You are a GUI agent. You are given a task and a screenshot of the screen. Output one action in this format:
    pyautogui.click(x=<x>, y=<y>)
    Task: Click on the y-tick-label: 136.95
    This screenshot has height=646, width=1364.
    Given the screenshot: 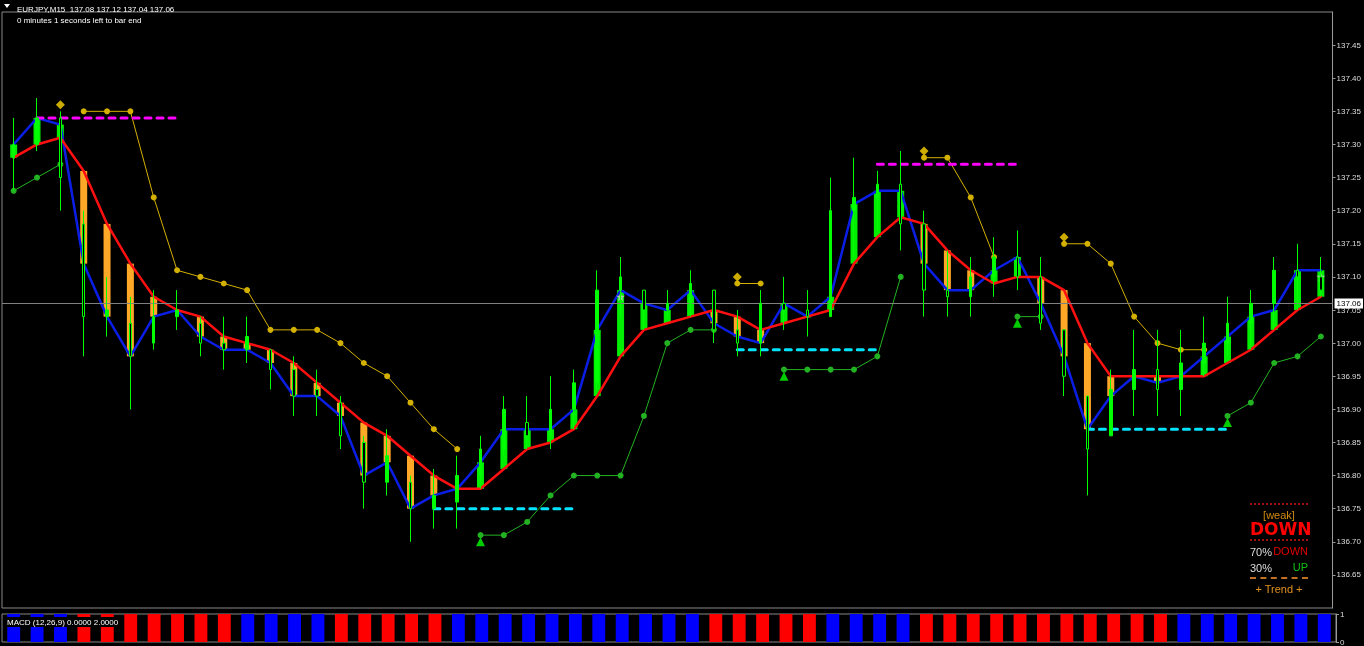 What is the action you would take?
    pyautogui.click(x=1349, y=376)
    